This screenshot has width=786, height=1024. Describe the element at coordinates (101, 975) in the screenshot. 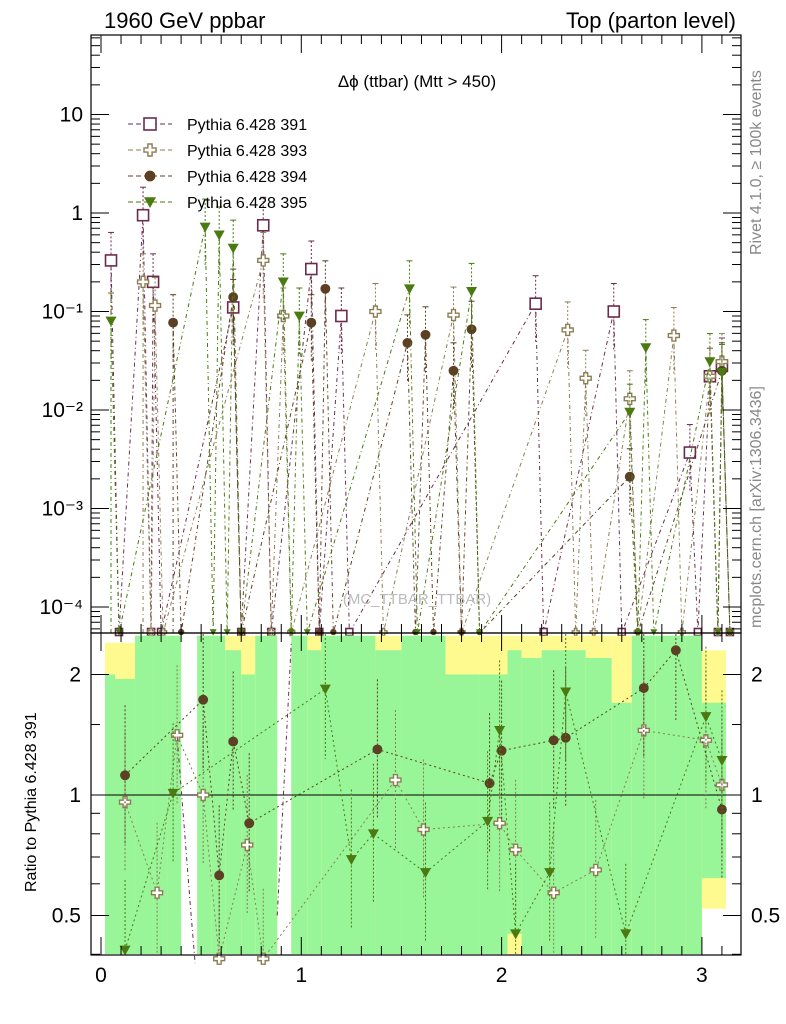

I see `x-tick-label: 0` at that location.